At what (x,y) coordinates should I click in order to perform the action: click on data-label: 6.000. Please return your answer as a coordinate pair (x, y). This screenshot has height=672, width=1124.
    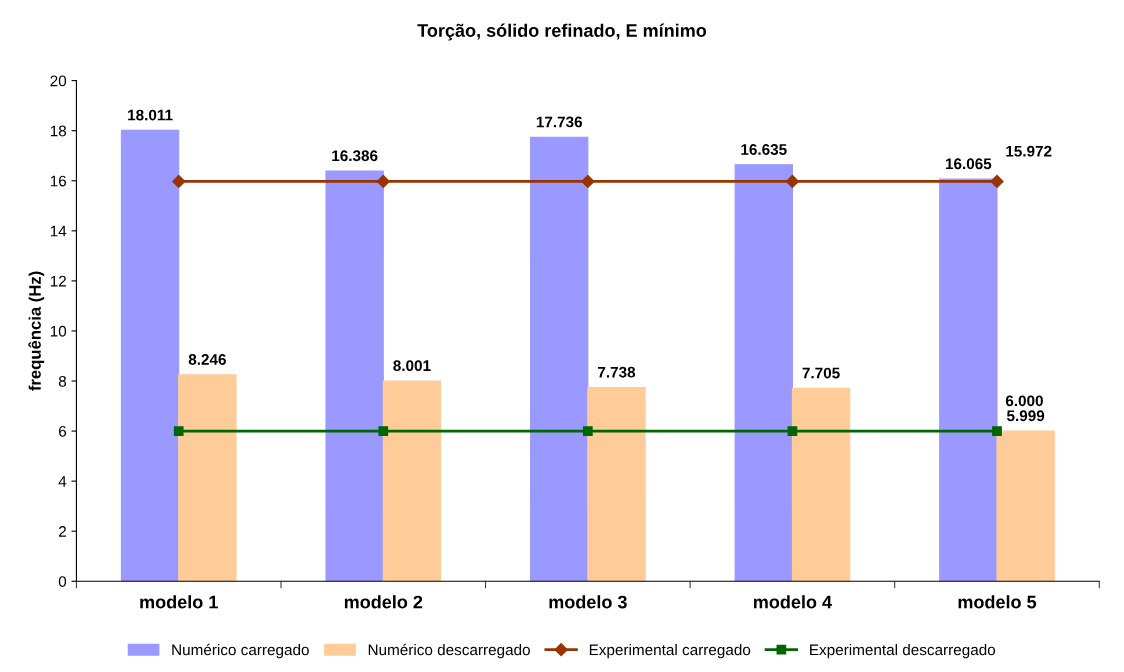
    Looking at the image, I should click on (1024, 401).